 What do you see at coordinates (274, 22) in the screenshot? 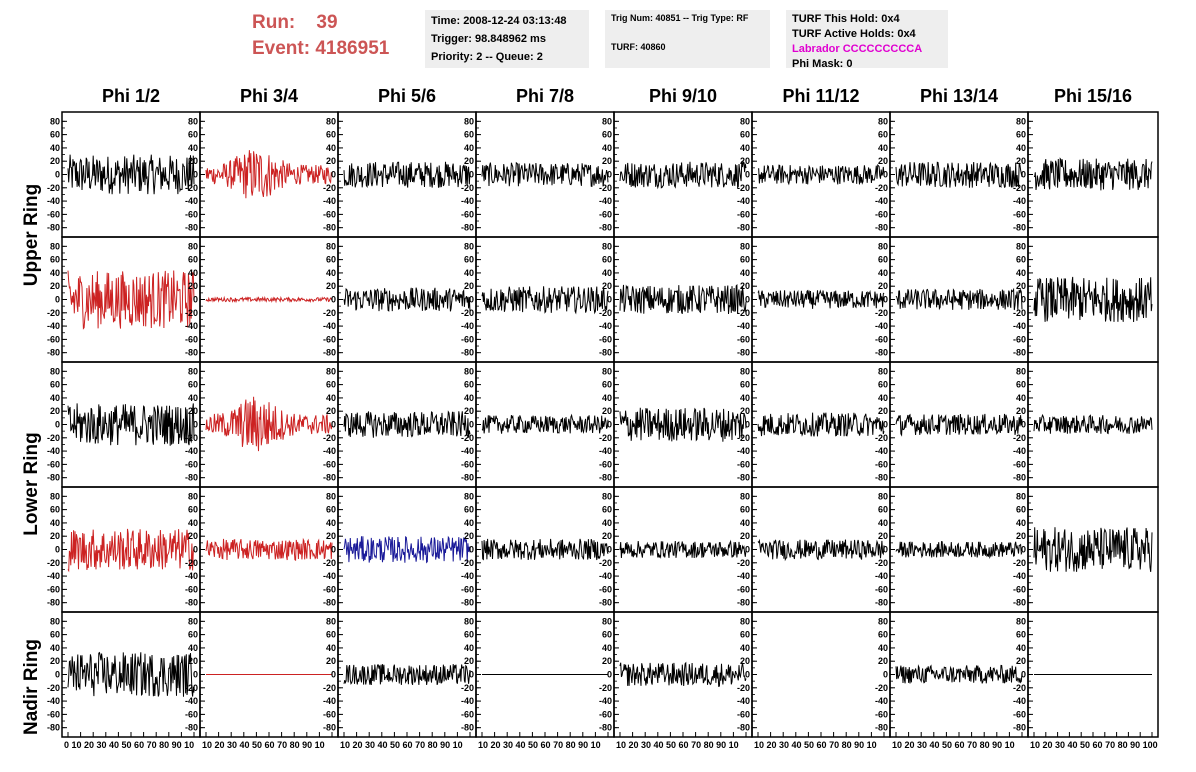
I see `run-label: Run:` at bounding box center [274, 22].